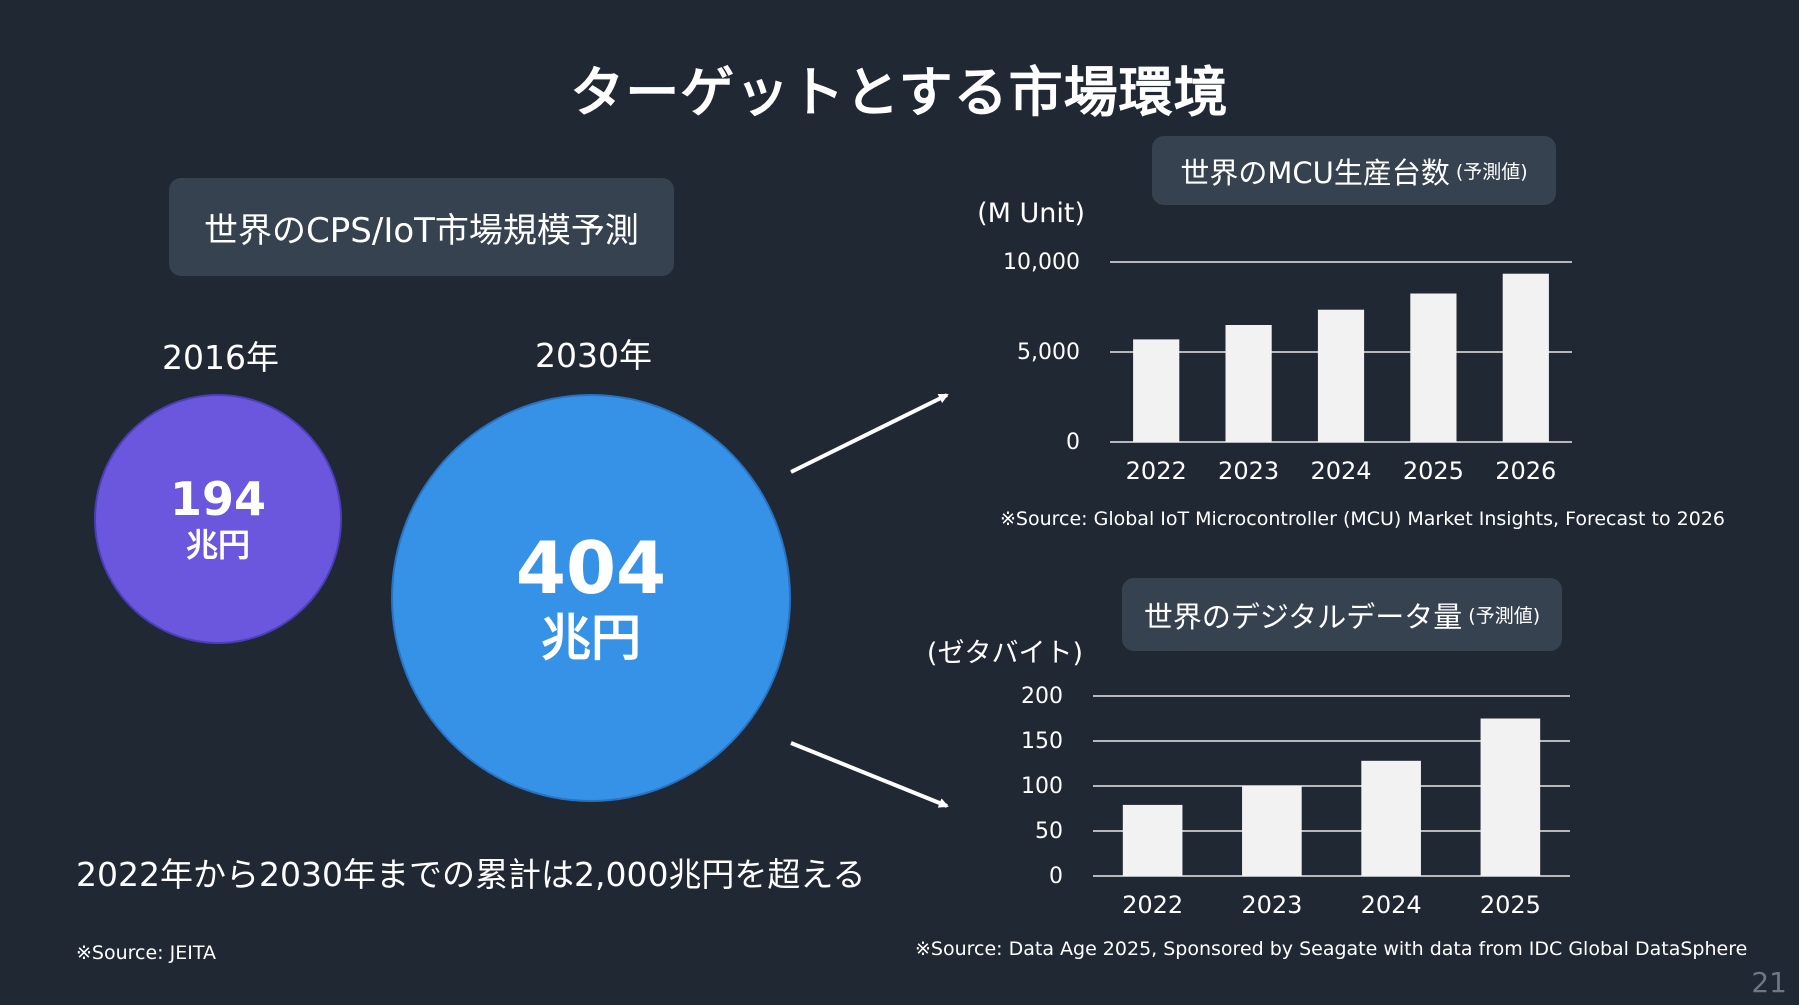 The height and width of the screenshot is (1005, 1799). I want to click on market-2030-unit: 兆円, so click(591, 638).